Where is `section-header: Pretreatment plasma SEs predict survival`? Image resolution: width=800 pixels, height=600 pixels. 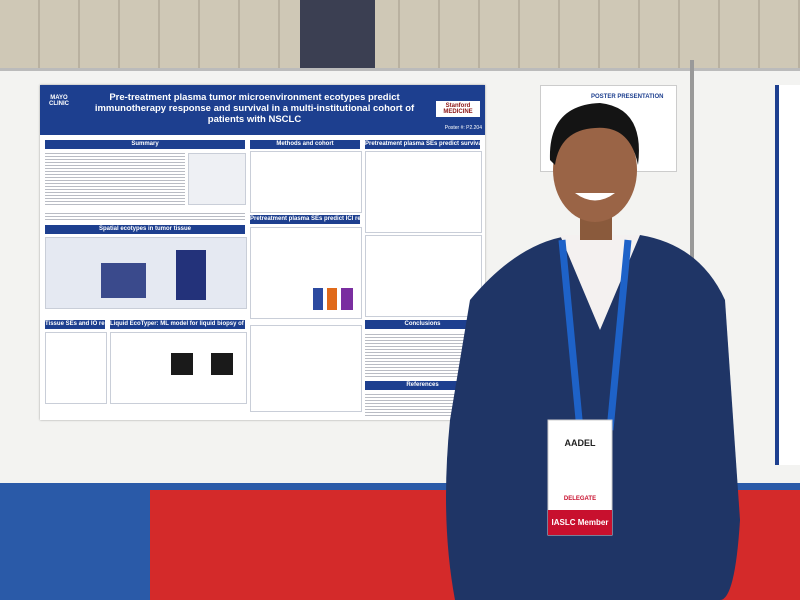
section-header: Pretreatment plasma SEs predict survival is located at coordinates (422, 144).